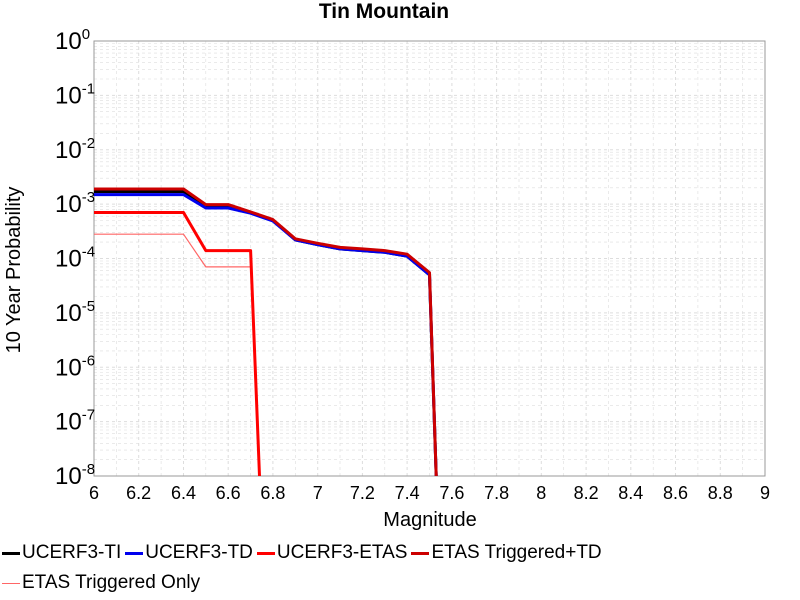 The image size is (800, 600). I want to click on x-tick-label: 6.4, so click(183, 493).